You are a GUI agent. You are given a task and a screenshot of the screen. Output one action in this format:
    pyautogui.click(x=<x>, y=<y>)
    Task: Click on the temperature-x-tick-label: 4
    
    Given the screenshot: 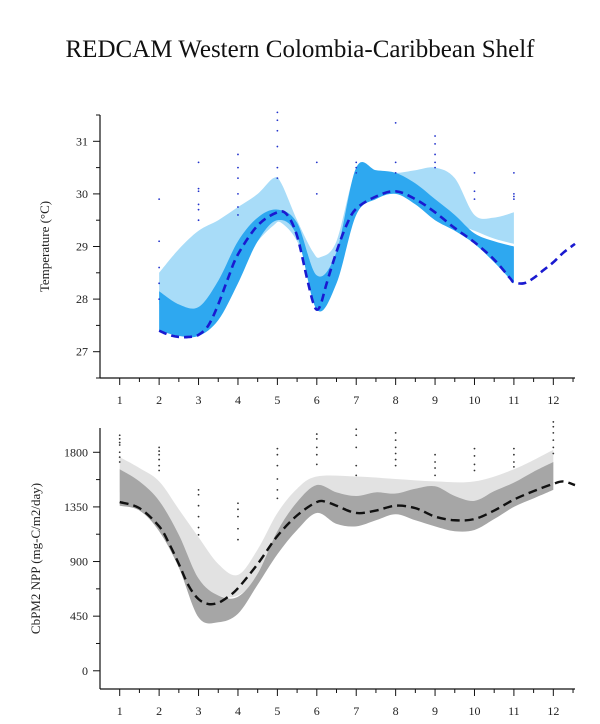 What is the action you would take?
    pyautogui.click(x=238, y=400)
    